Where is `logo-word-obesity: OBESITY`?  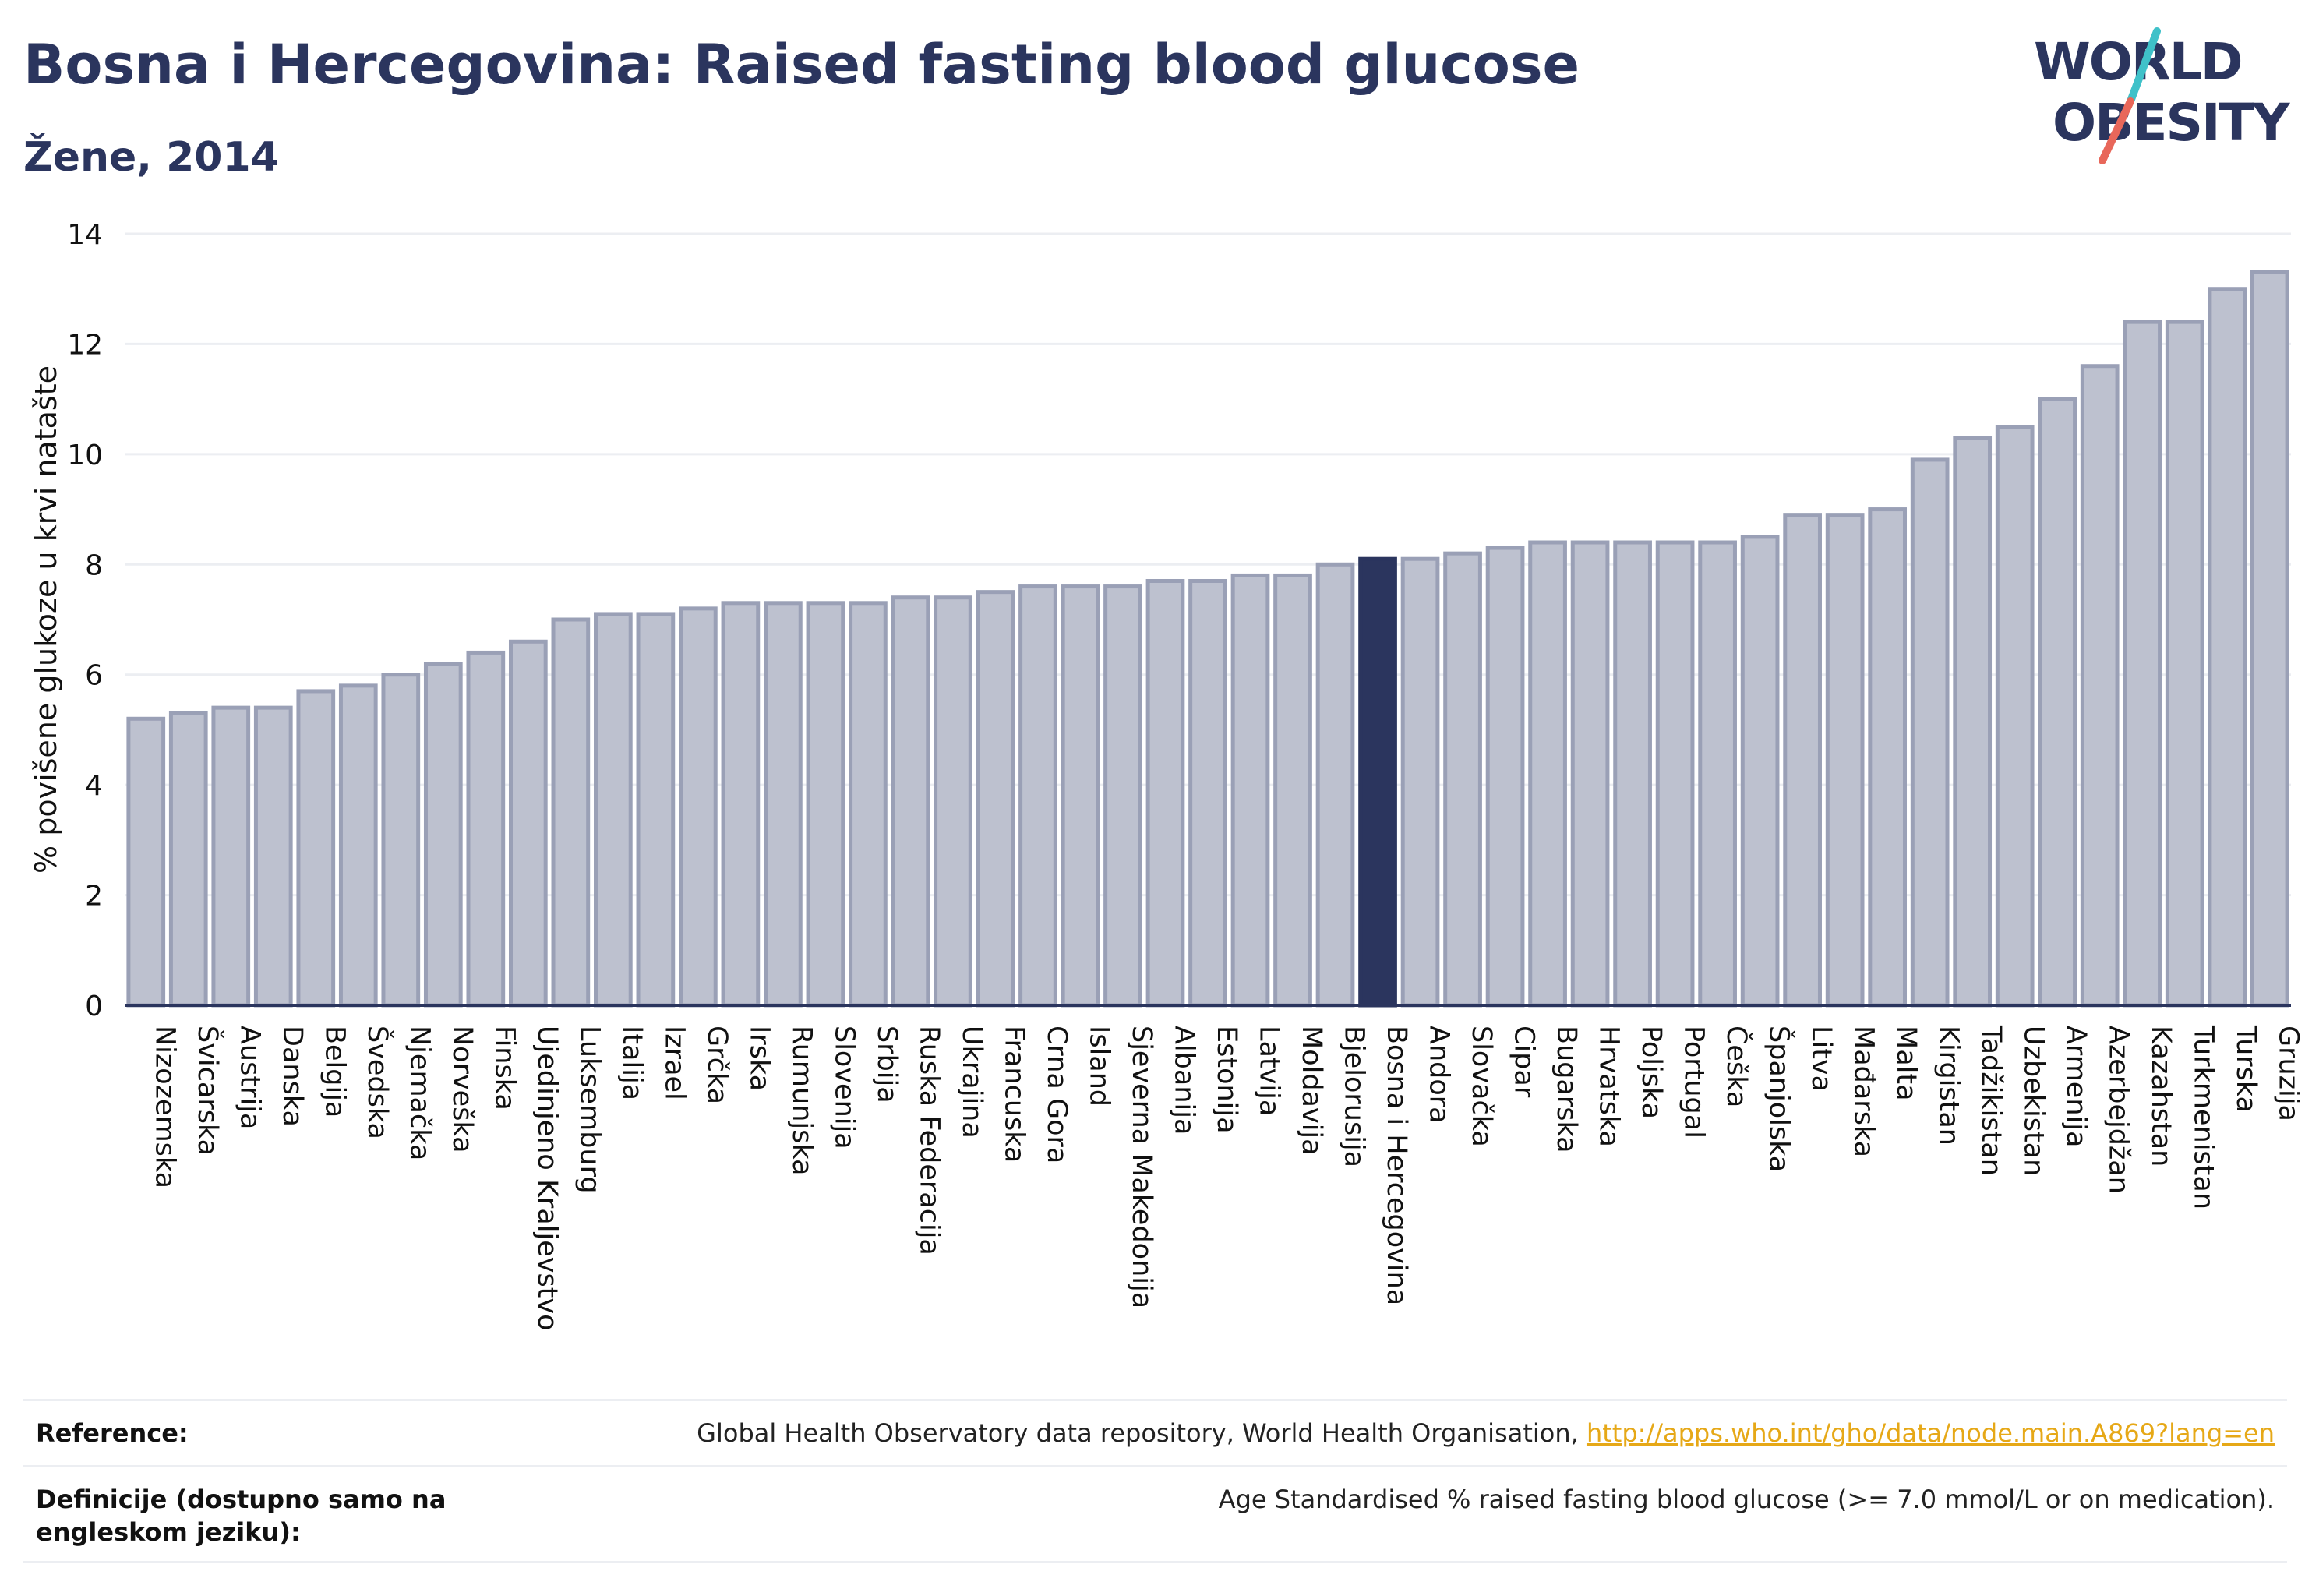
logo-word-obesity: OBESITY is located at coordinates (2172, 123).